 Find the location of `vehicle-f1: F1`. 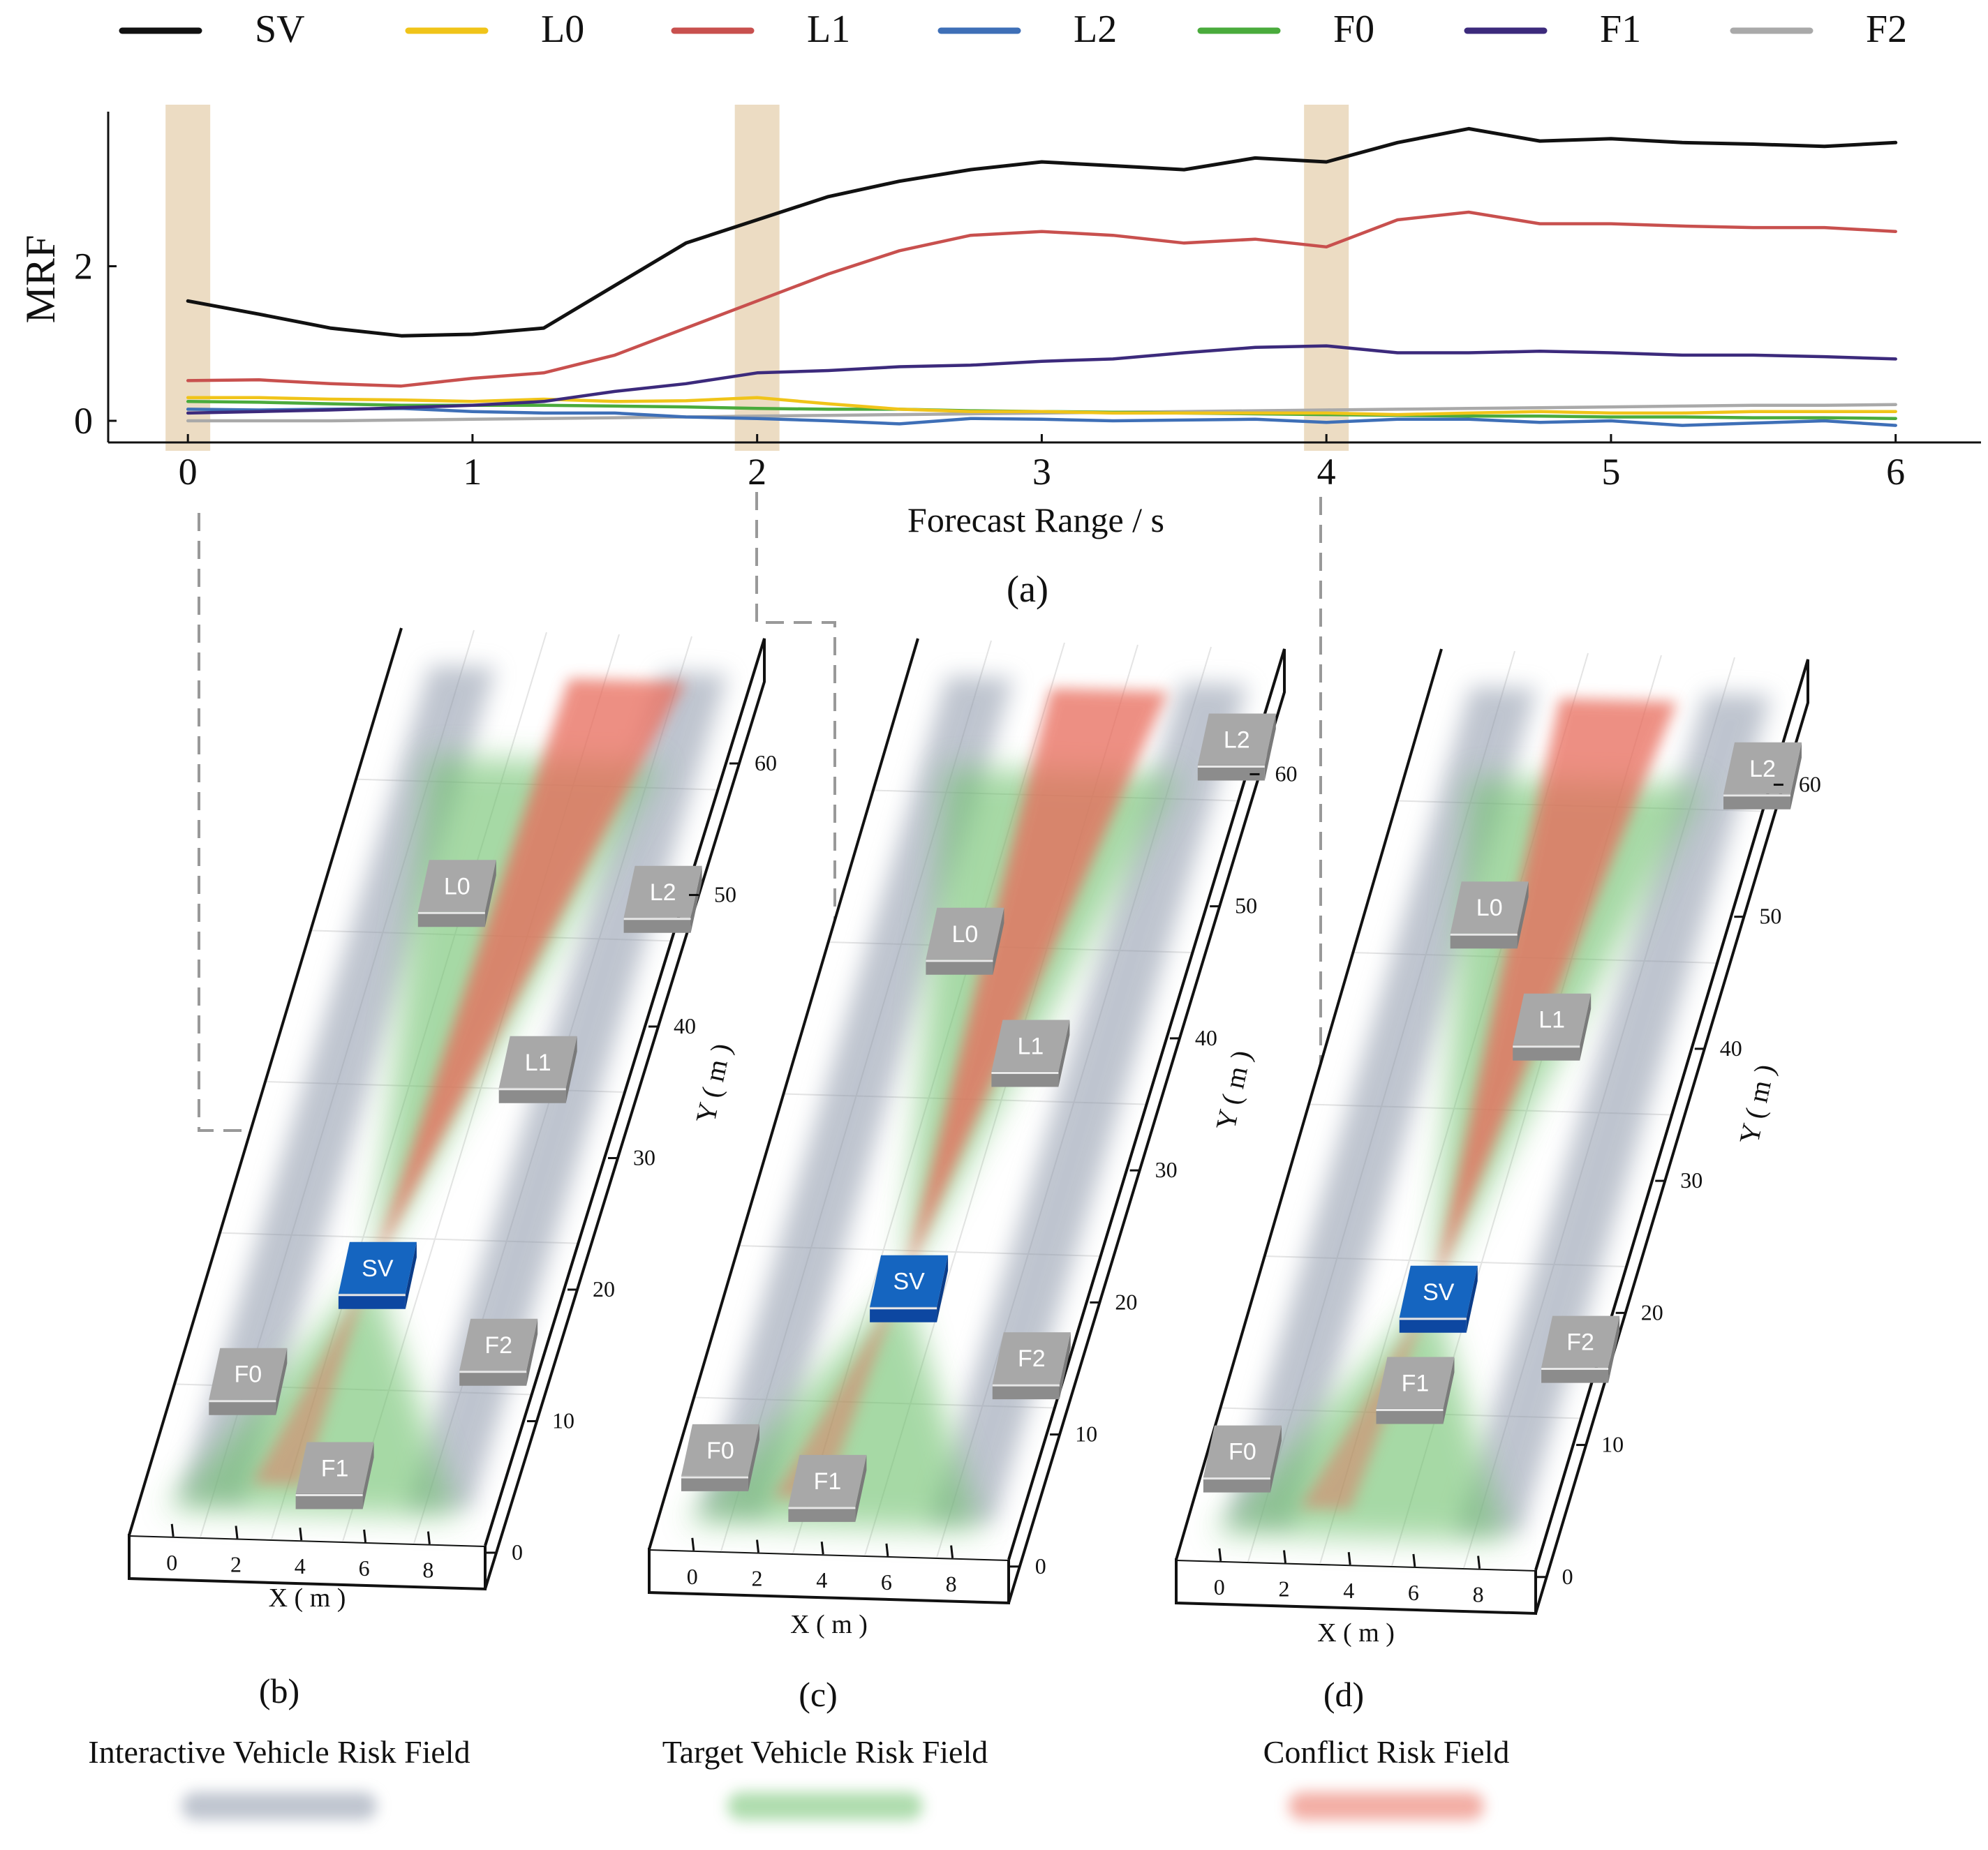

vehicle-f1: F1 is located at coordinates (334, 1476).